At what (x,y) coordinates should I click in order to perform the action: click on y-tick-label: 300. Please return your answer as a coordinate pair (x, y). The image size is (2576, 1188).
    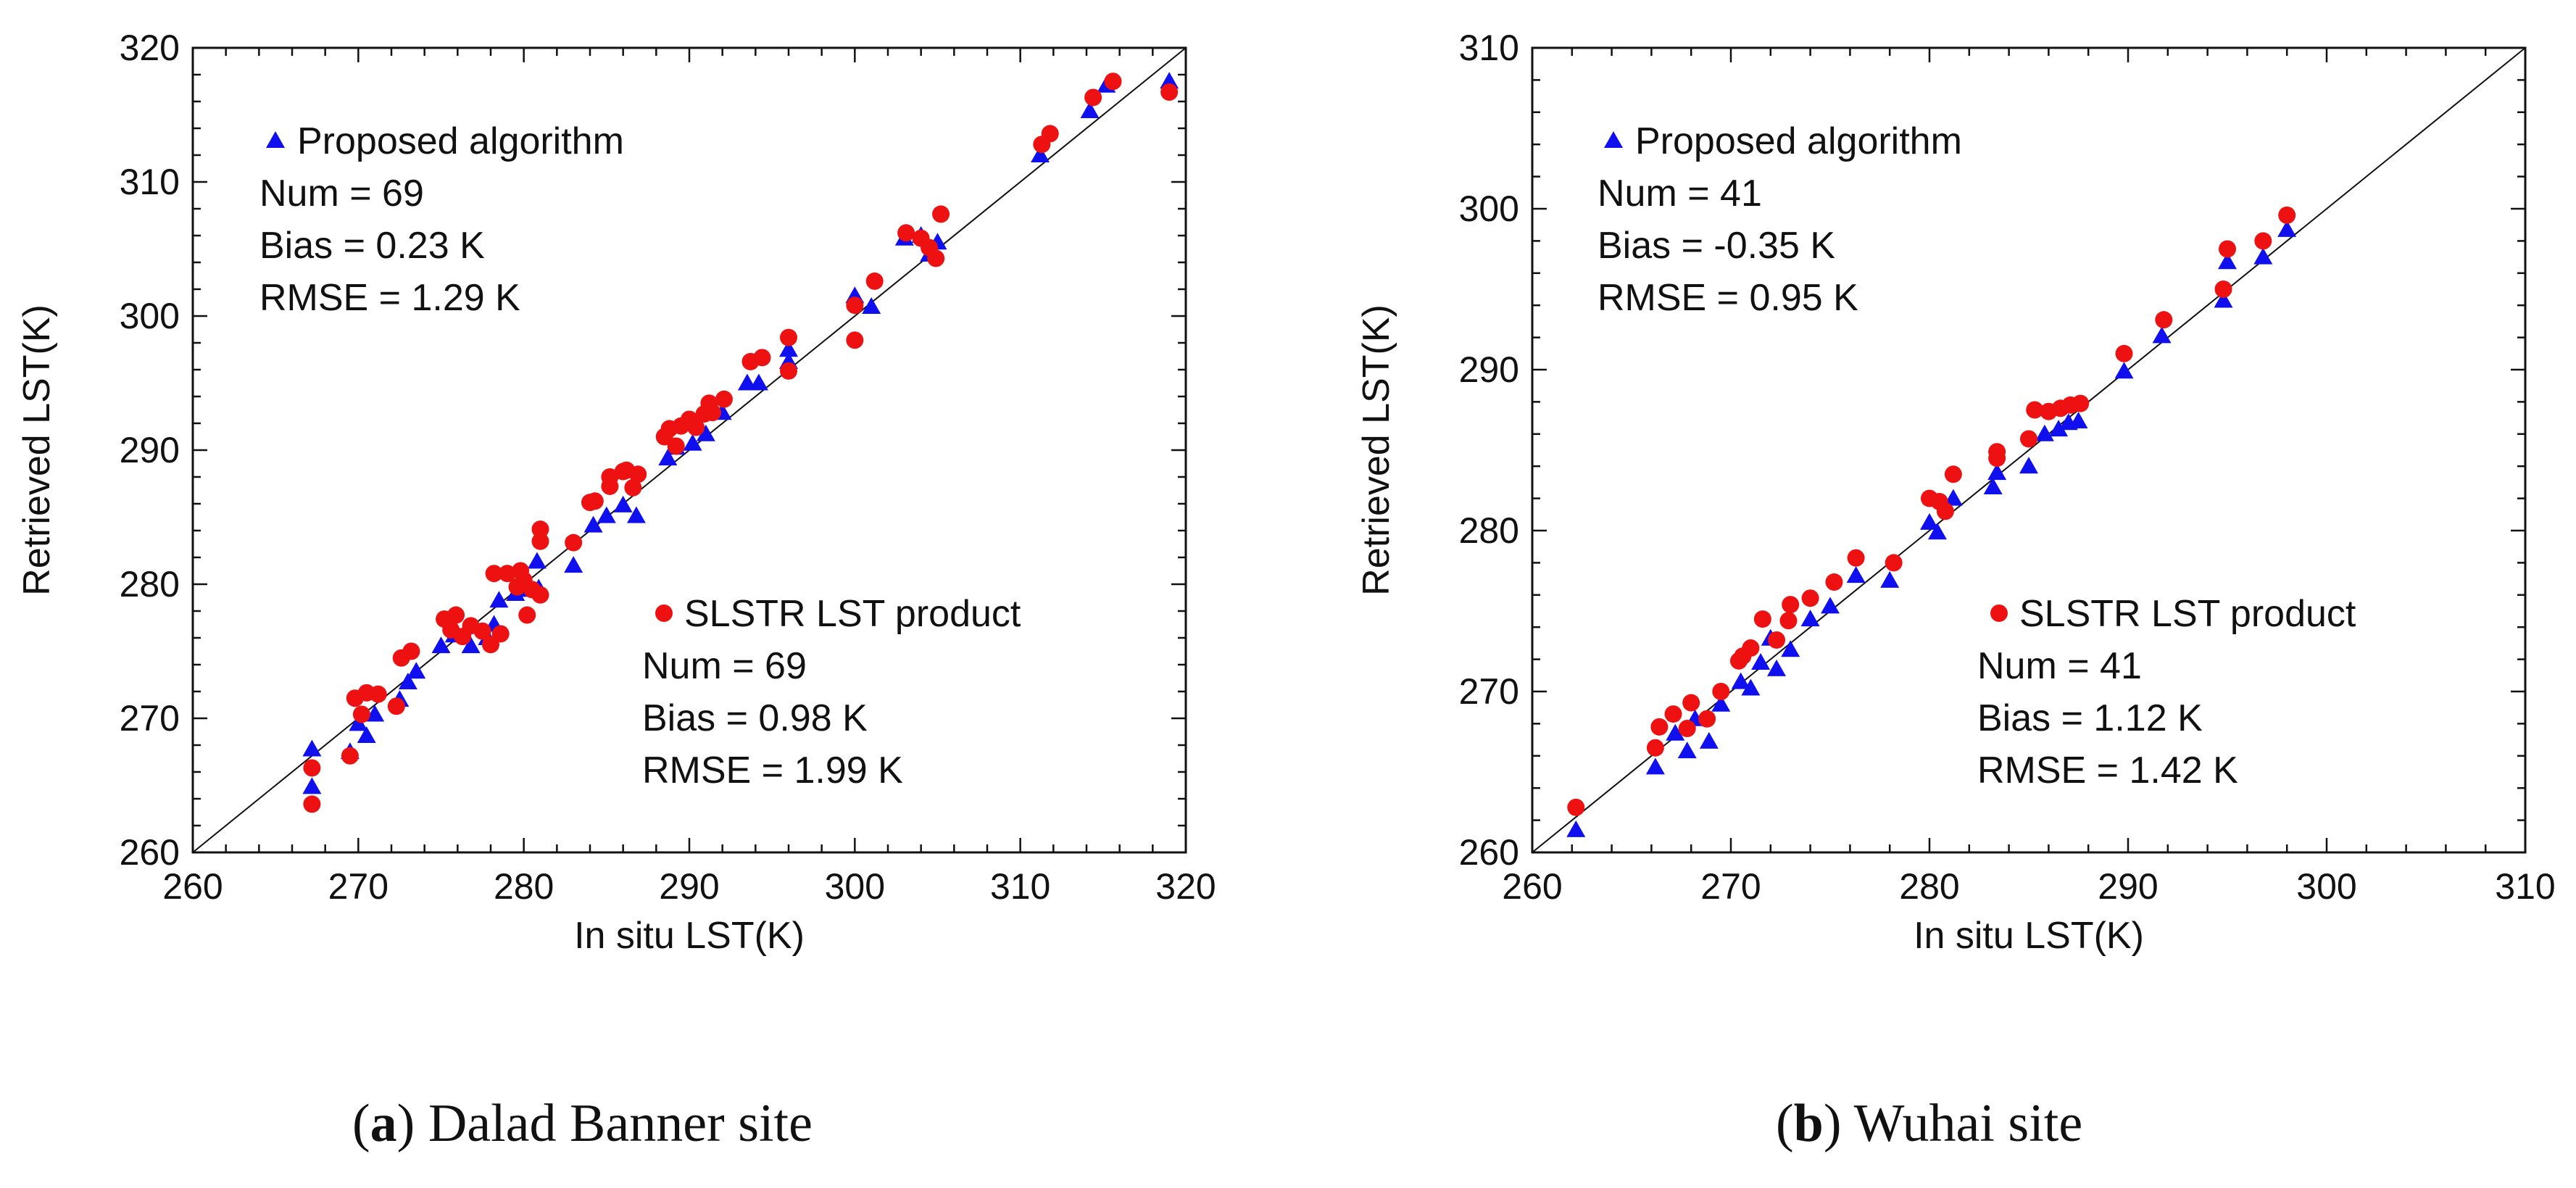
    Looking at the image, I should click on (1489, 208).